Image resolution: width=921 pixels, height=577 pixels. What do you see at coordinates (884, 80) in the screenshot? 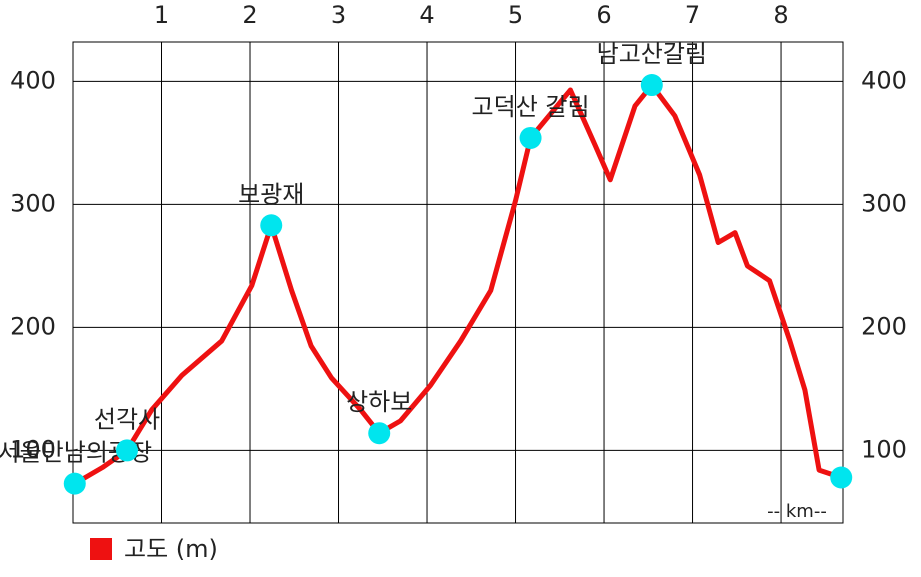
I see `y2-tick-label: 400` at bounding box center [884, 80].